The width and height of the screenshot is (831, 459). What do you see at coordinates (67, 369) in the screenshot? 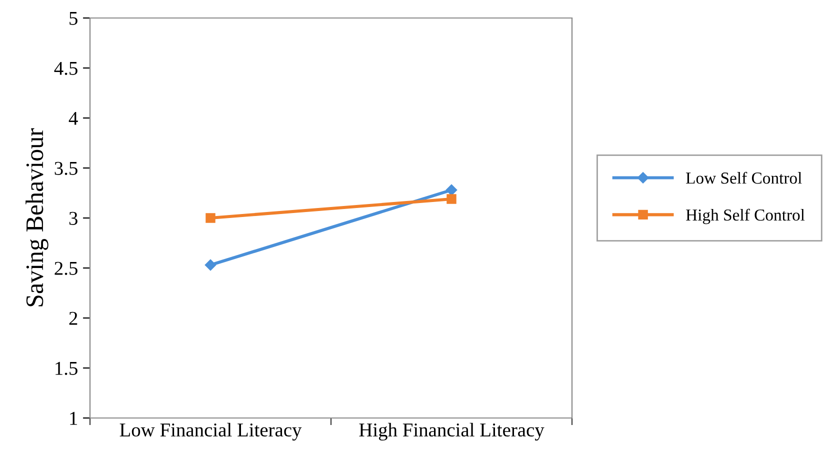
I see `y-tick-label: 1.5` at bounding box center [67, 369].